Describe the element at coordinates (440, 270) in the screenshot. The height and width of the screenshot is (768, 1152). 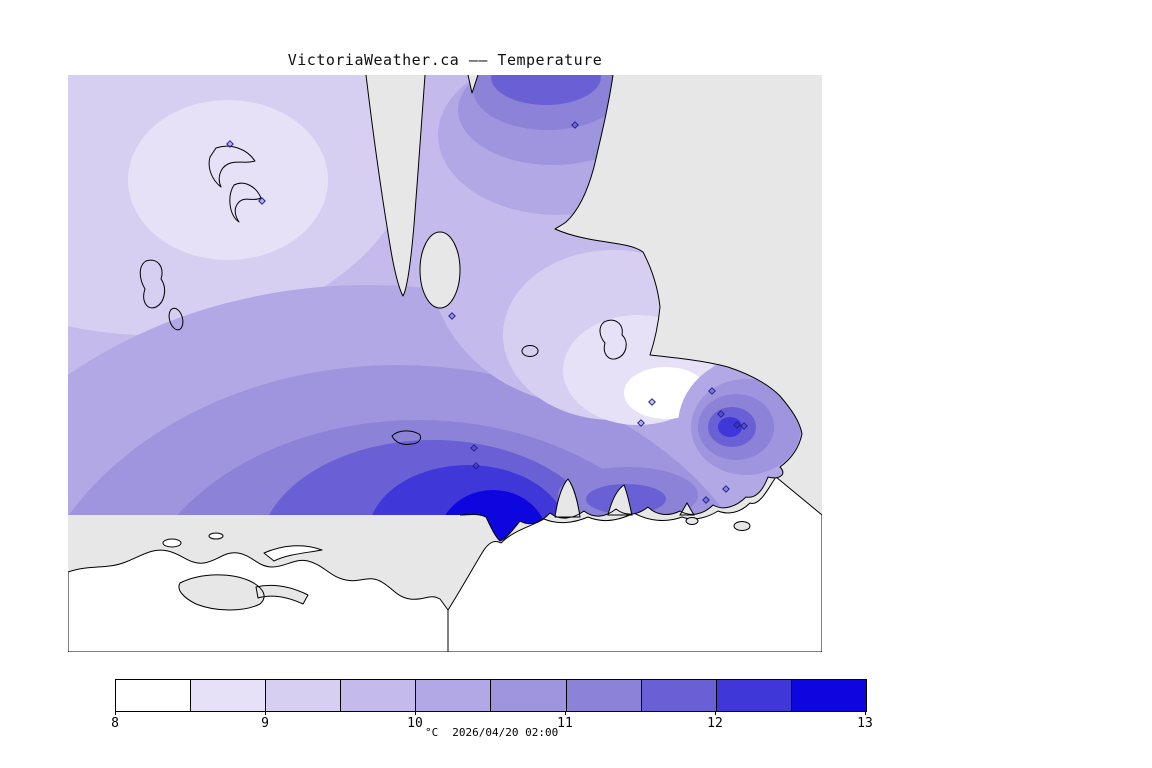
I see `inlet-south-reach` at that location.